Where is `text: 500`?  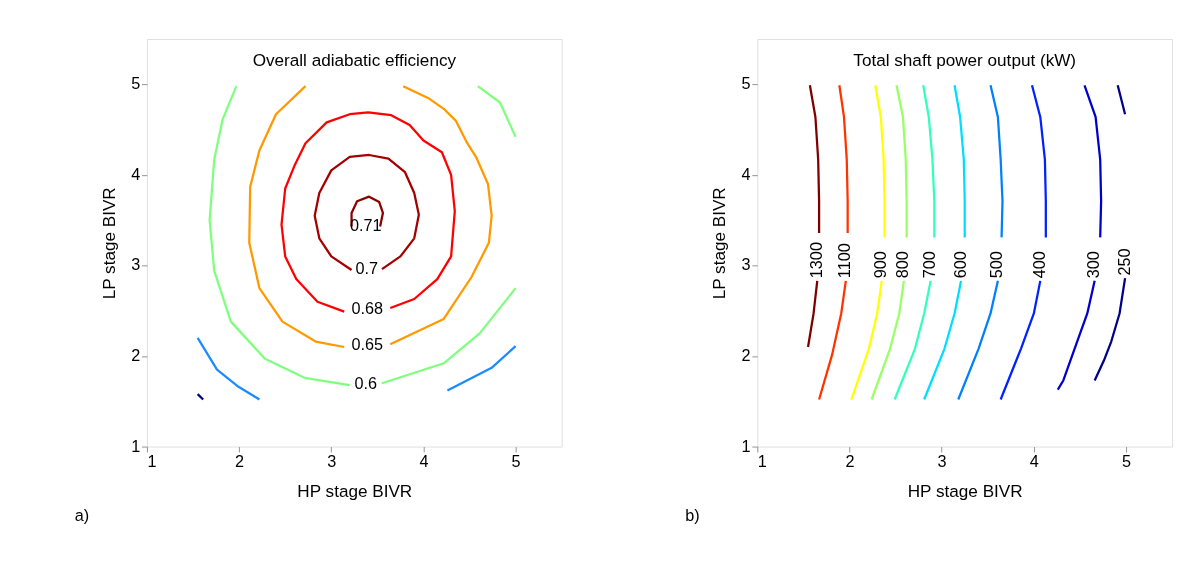 text: 500 is located at coordinates (996, 265).